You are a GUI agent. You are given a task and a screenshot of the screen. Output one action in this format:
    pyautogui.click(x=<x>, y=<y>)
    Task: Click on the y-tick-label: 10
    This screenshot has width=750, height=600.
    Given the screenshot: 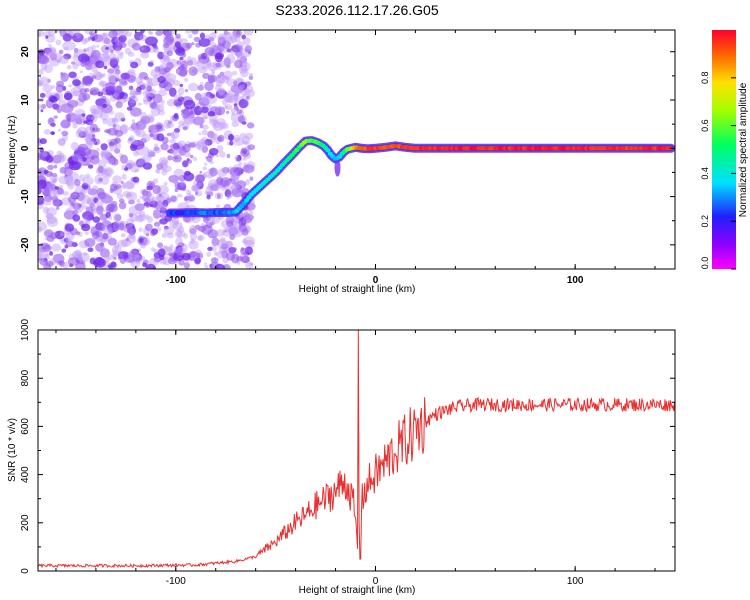 What is the action you would take?
    pyautogui.click(x=25, y=100)
    